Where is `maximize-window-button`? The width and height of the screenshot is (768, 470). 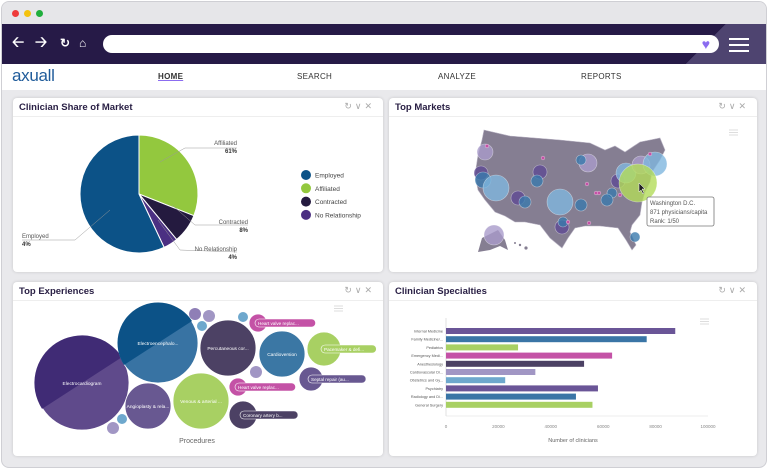 maximize-window-button is located at coordinates (39, 13).